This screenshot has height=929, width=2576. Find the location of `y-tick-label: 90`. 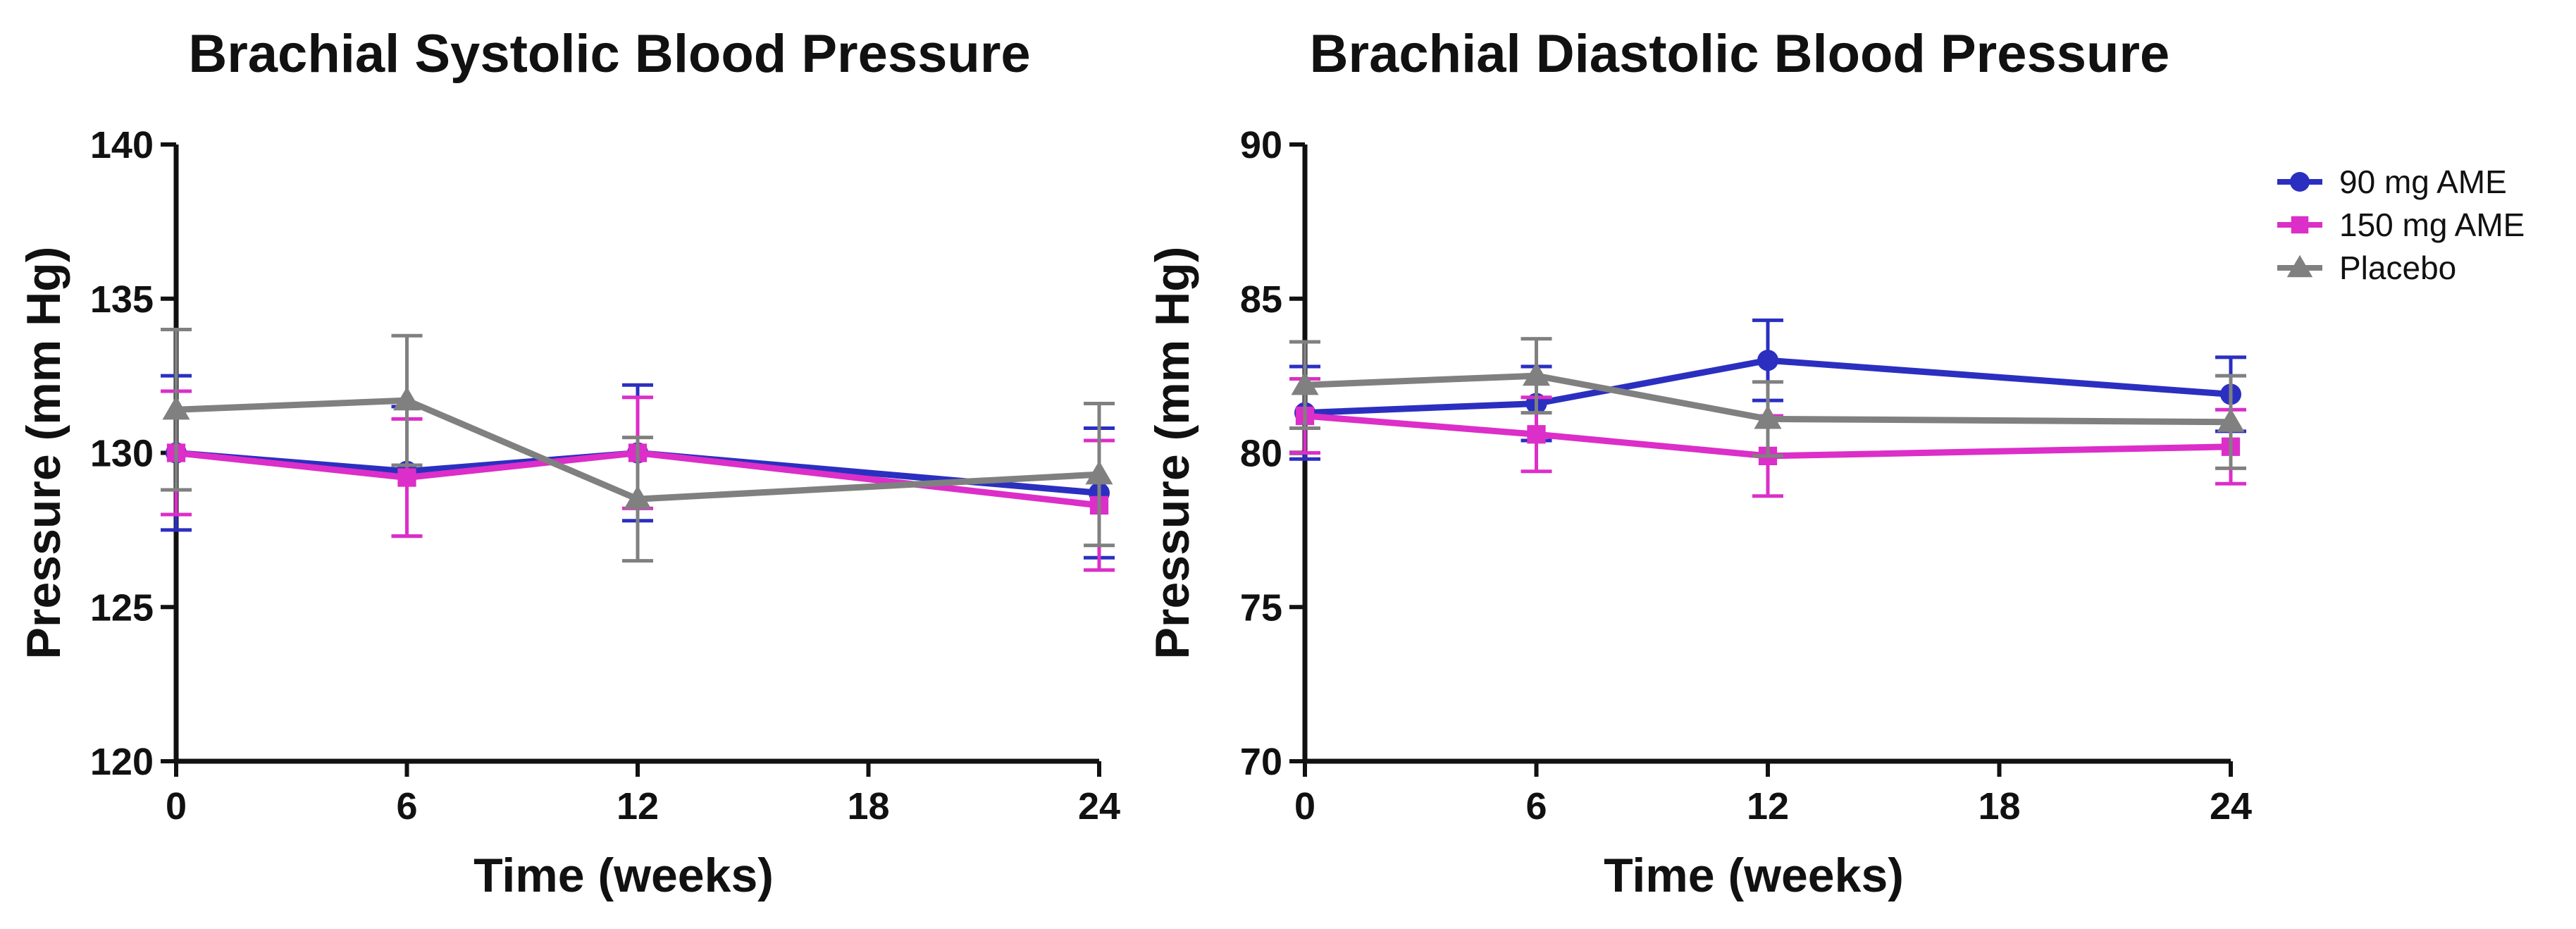

y-tick-label: 90 is located at coordinates (1261, 145).